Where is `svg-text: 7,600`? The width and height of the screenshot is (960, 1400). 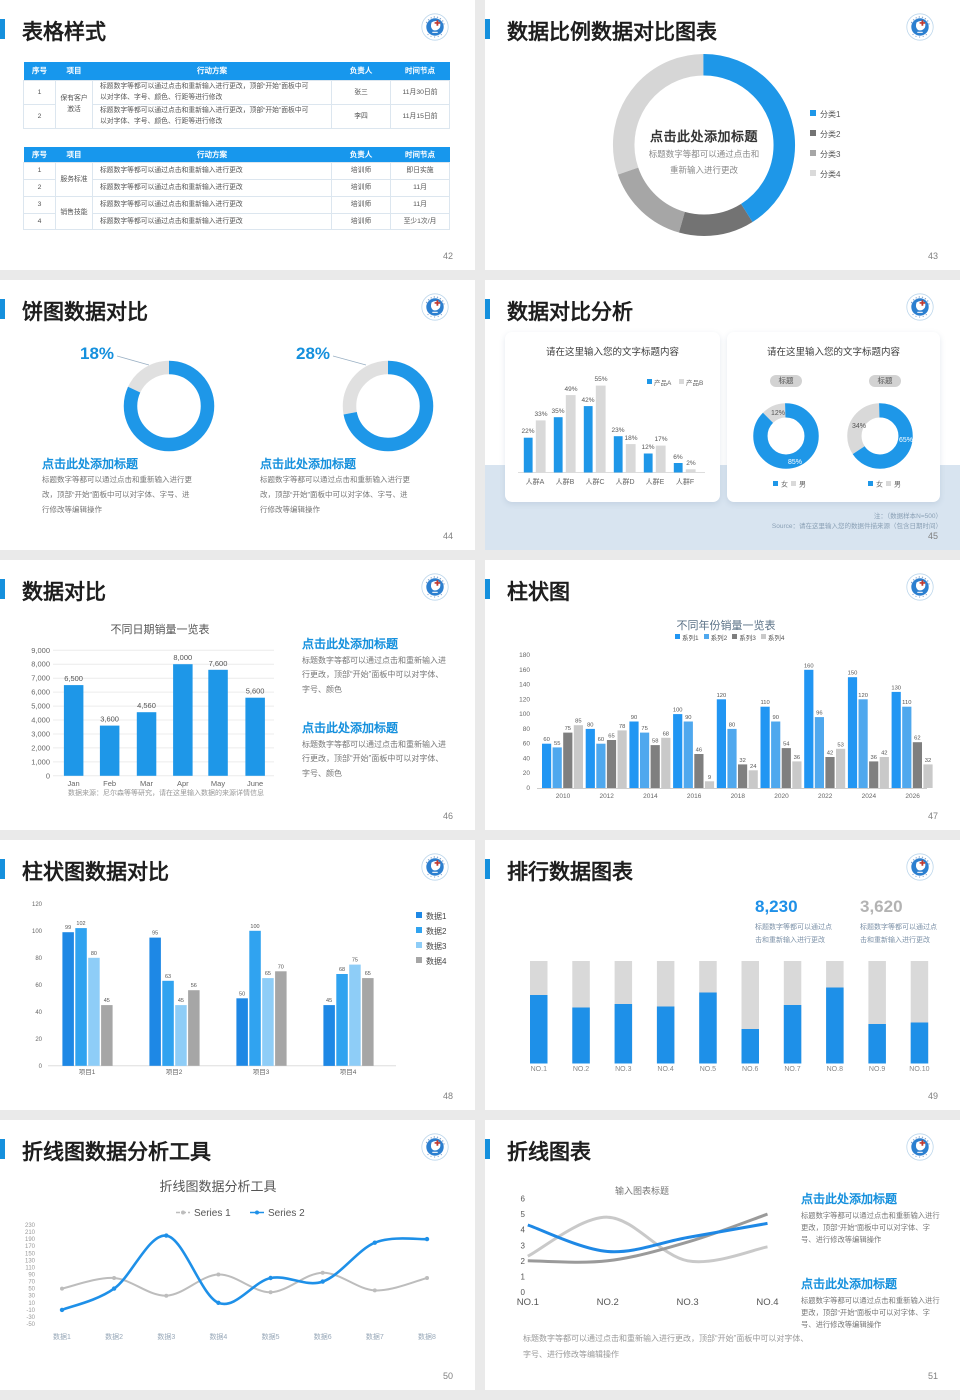 svg-text: 7,600 is located at coordinates (218, 663).